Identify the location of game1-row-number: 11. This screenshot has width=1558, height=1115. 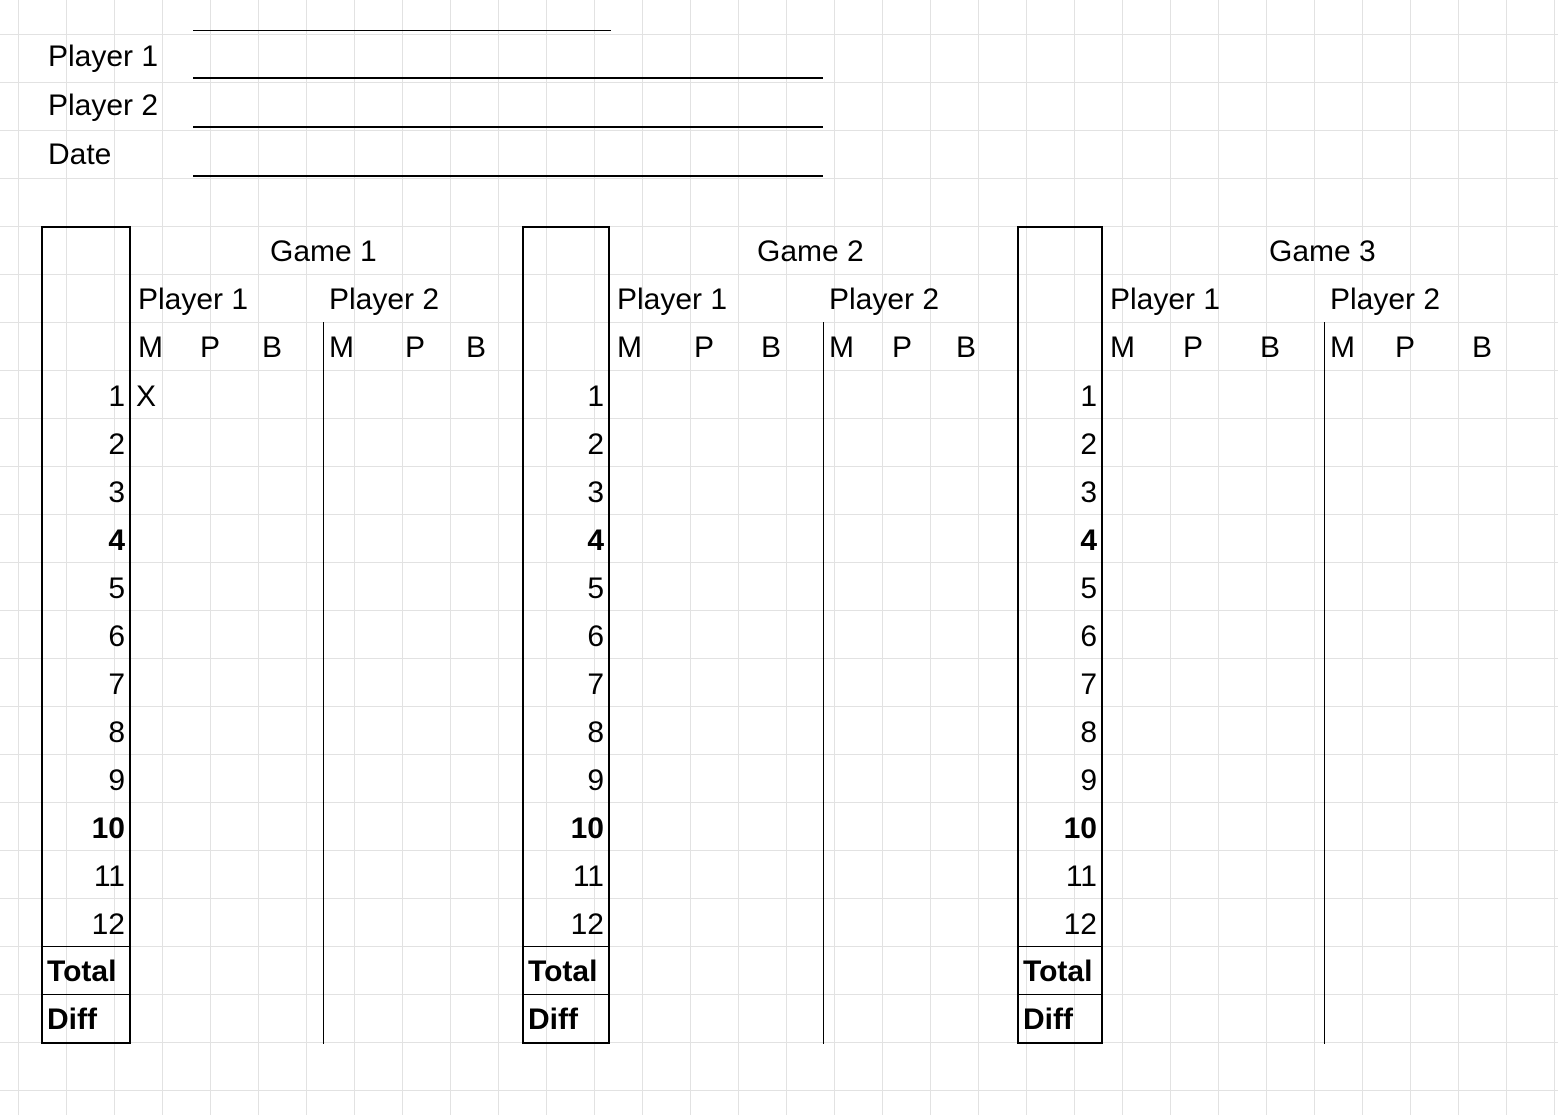
(109, 876).